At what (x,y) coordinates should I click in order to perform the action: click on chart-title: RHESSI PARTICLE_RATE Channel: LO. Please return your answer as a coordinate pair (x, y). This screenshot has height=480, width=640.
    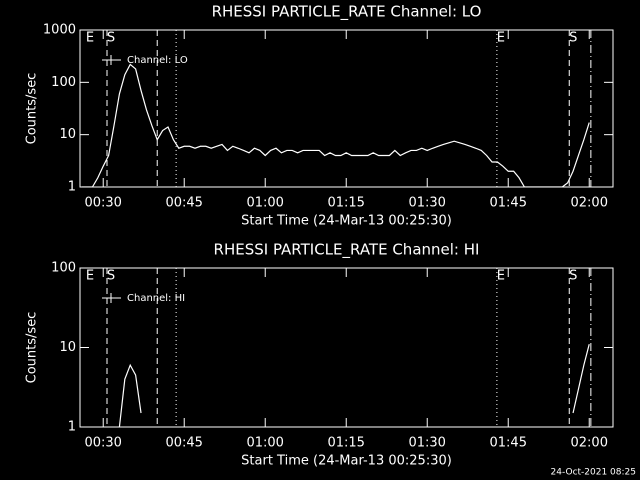
    Looking at the image, I should click on (347, 12).